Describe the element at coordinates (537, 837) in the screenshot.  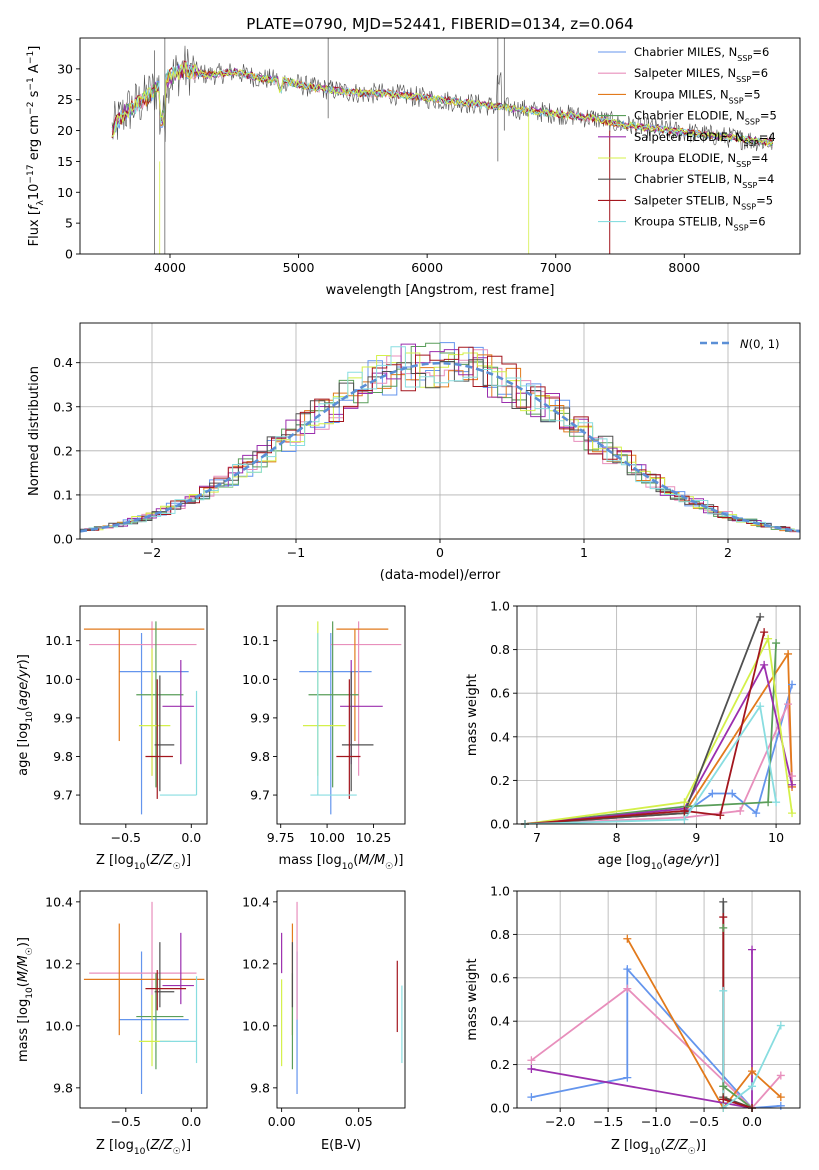
I see `x-tick-label: 7` at that location.